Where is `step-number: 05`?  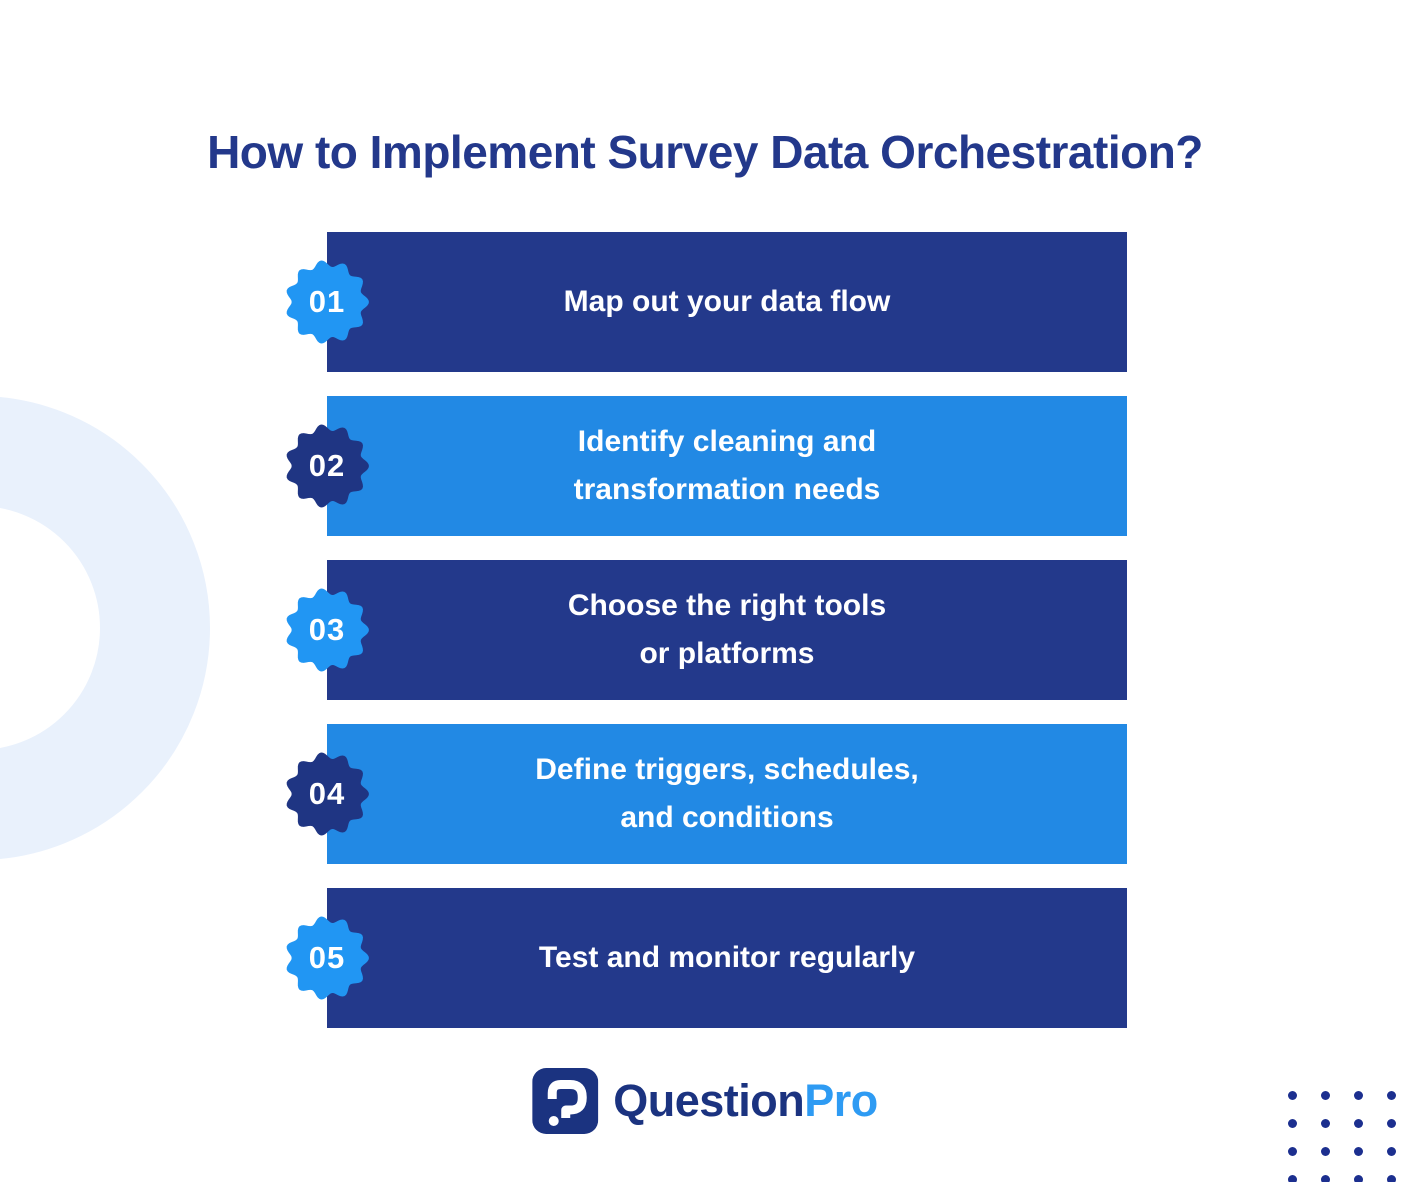 step-number: 05 is located at coordinates (327, 957).